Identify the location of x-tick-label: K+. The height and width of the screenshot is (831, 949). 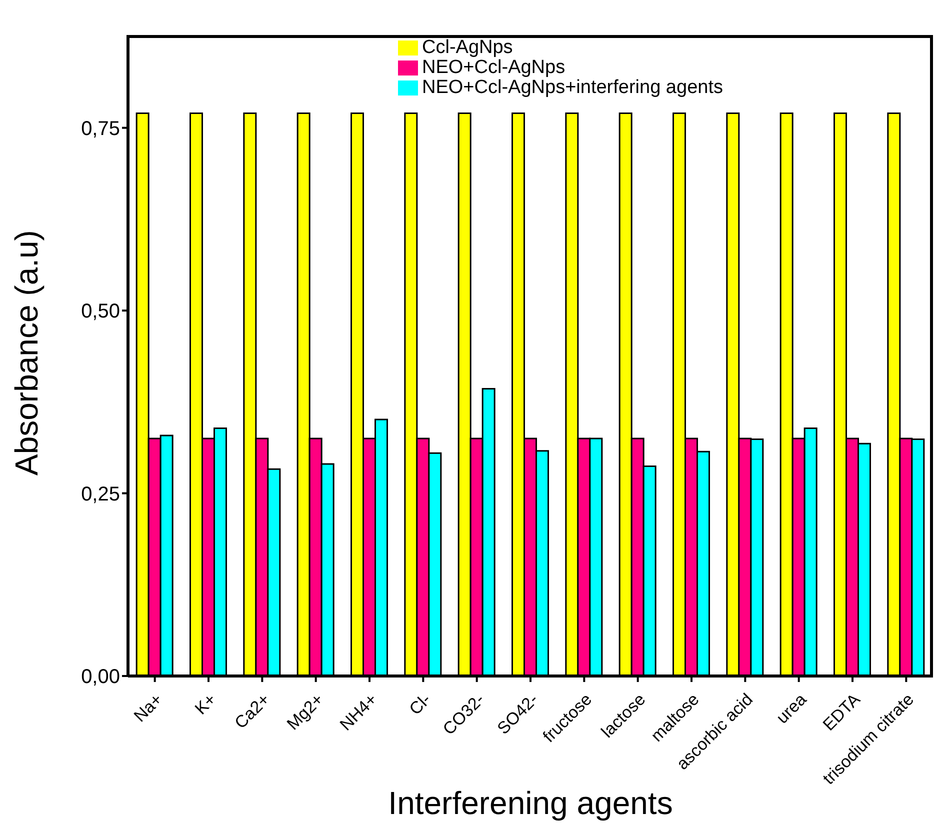
(205, 704).